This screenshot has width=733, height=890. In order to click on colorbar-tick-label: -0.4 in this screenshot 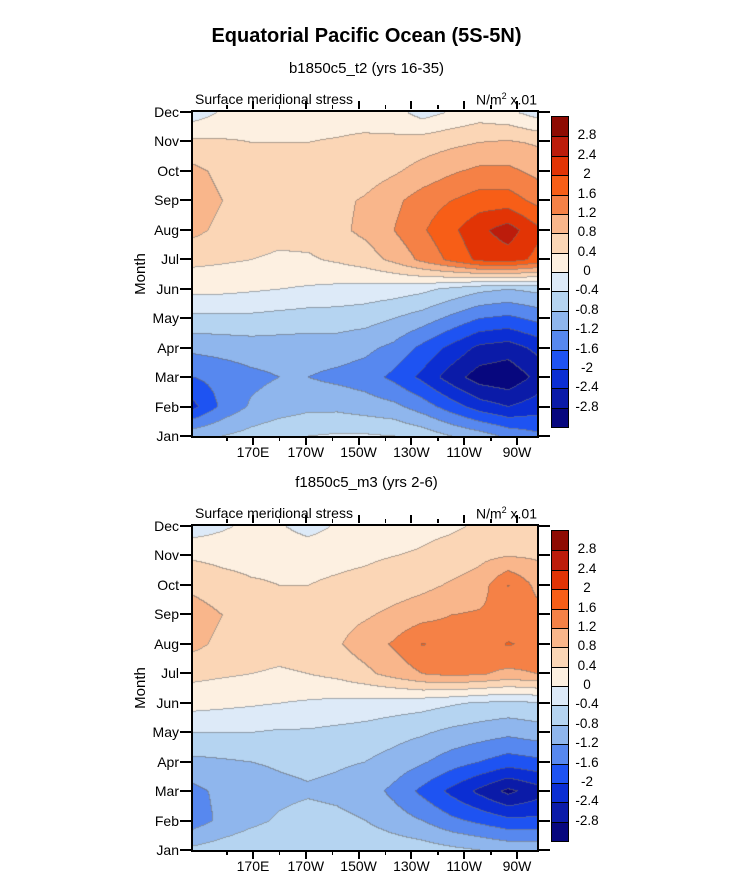, I will do `click(587, 290)`.